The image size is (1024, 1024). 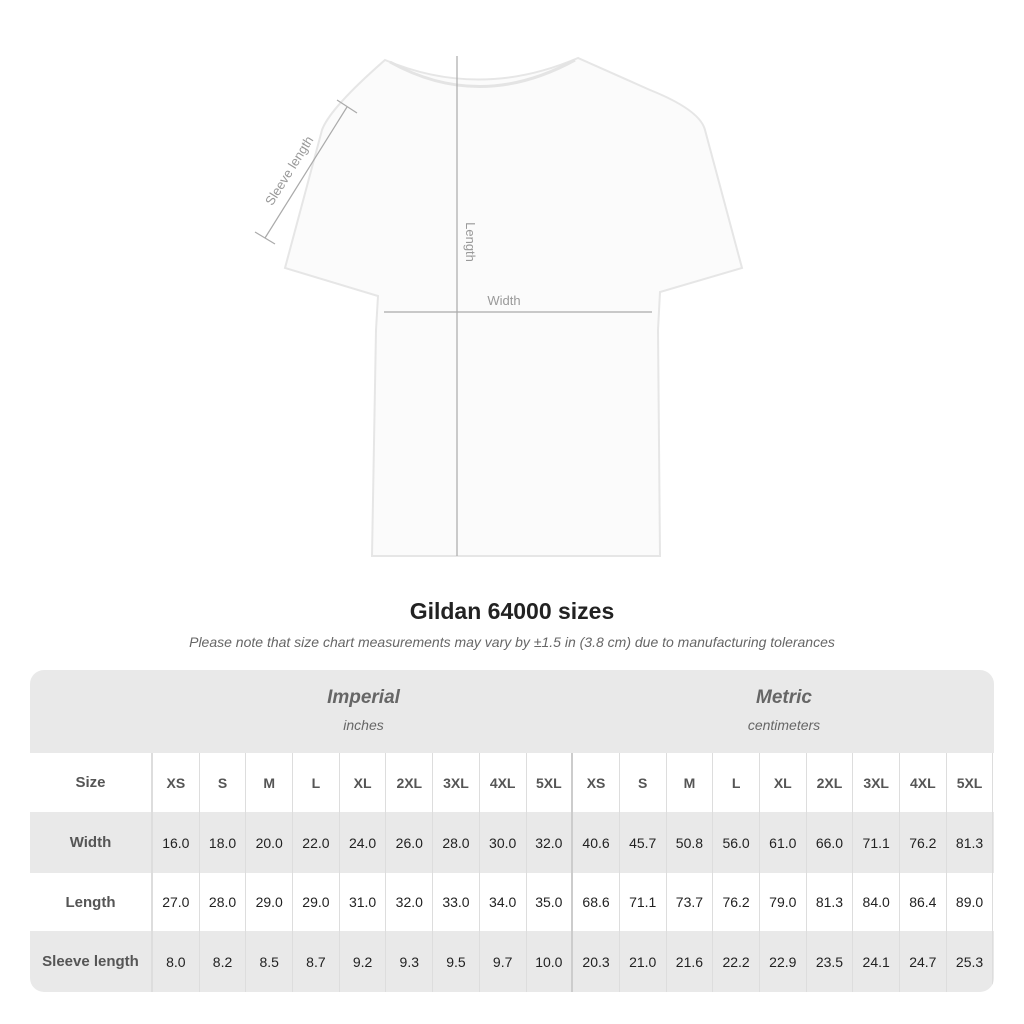 I want to click on table-cell: 61.0, so click(x=783, y=842).